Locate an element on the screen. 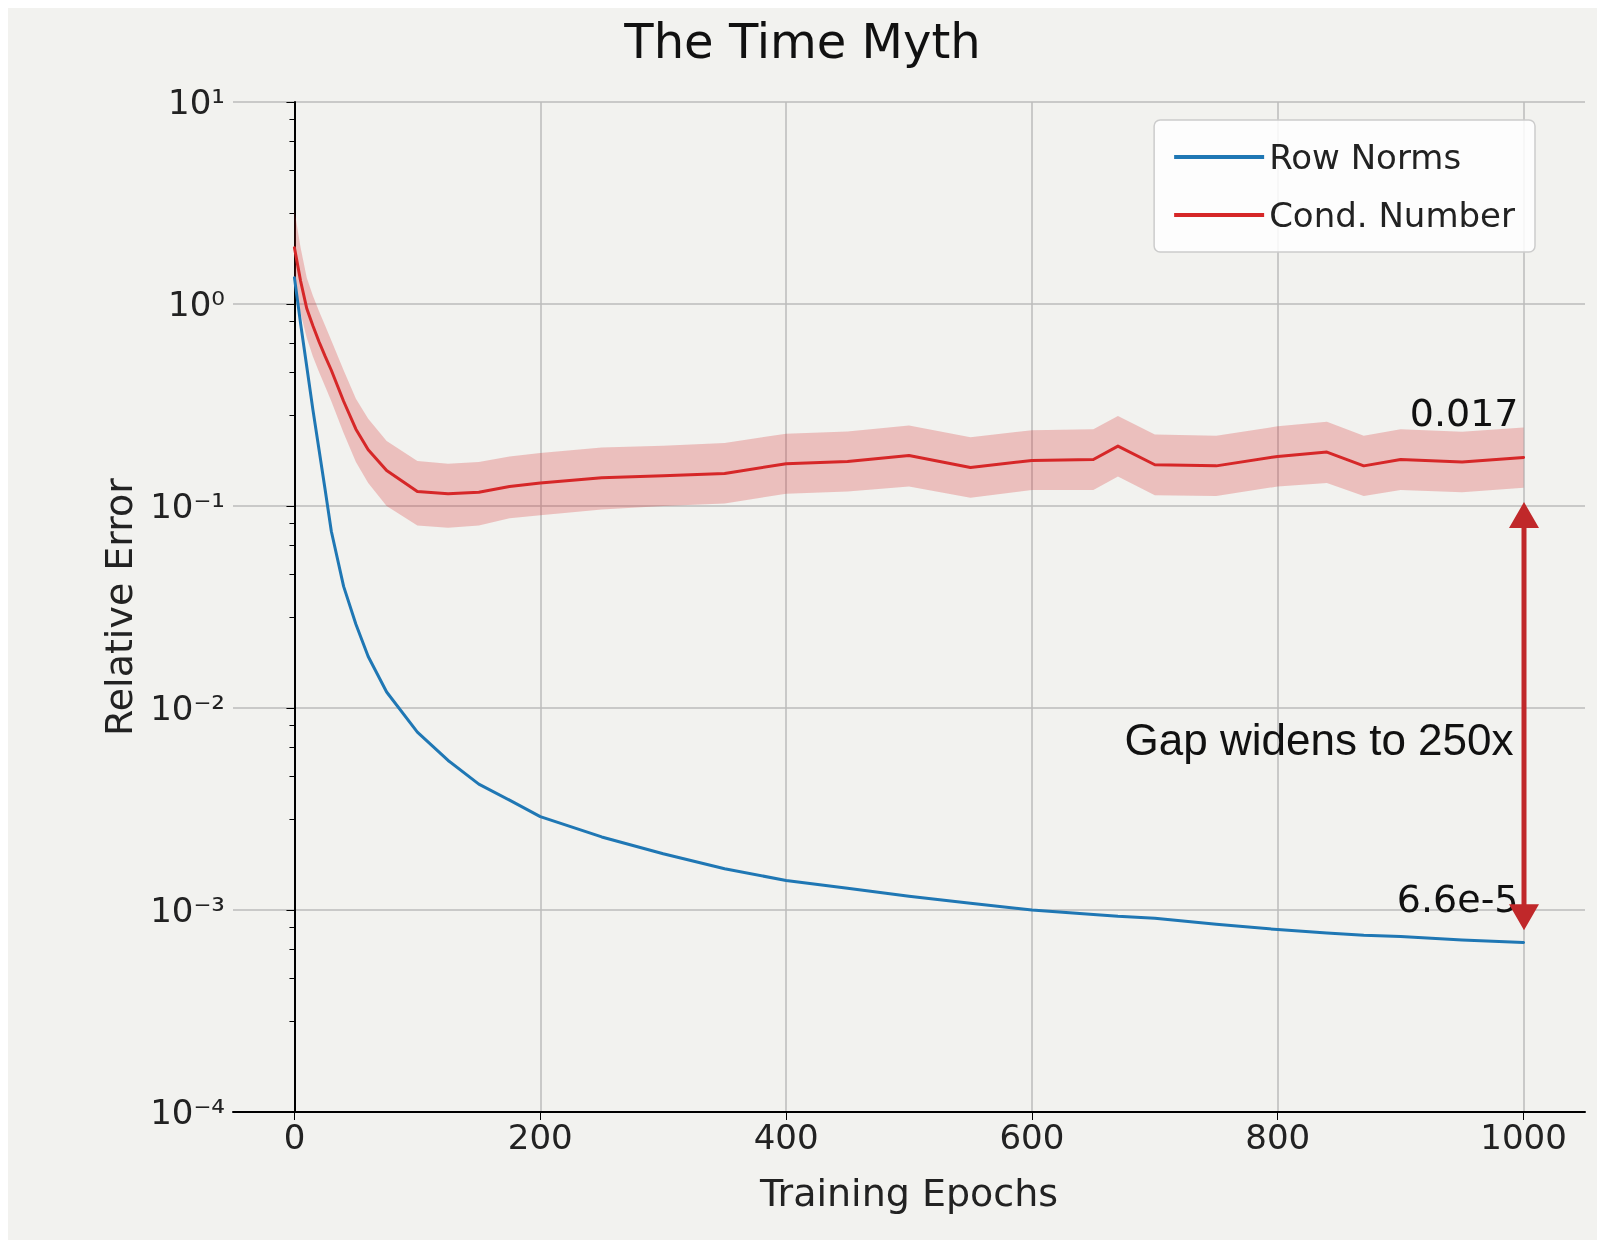 Image resolution: width=1605 pixels, height=1248 pixels. x-tick-label: 1000 is located at coordinates (1523, 1137).